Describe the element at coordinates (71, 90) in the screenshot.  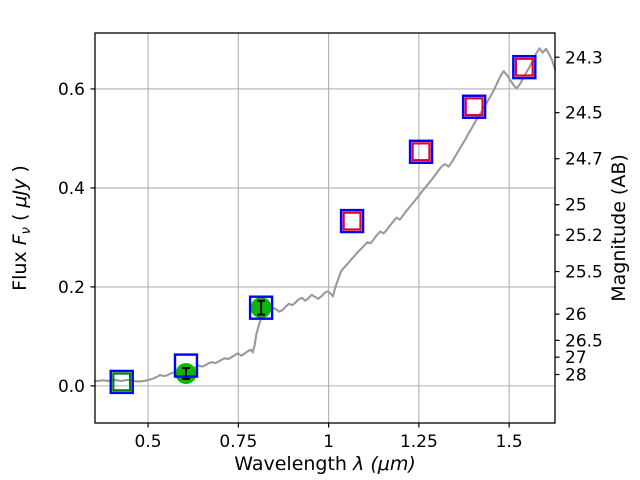
I see `y-tick-label: 0.6` at that location.